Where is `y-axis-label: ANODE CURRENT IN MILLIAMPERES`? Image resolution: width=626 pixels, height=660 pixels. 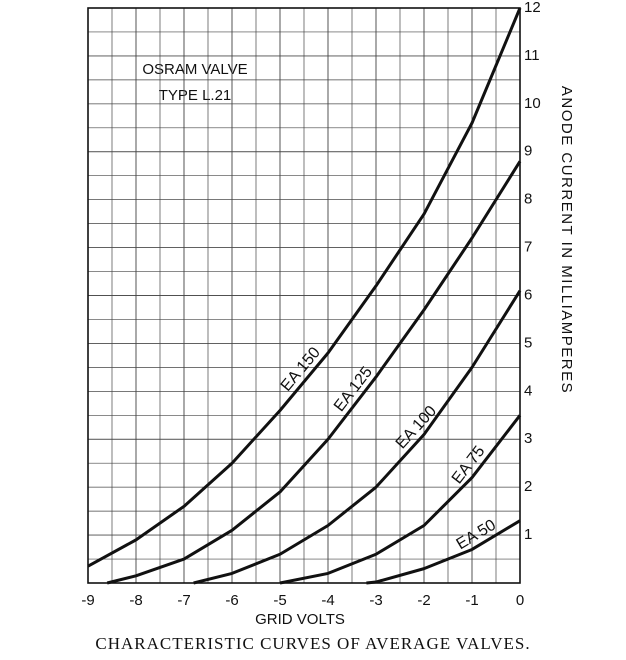
y-axis-label: ANODE CURRENT IN MILLIAMPERES is located at coordinates (566, 240).